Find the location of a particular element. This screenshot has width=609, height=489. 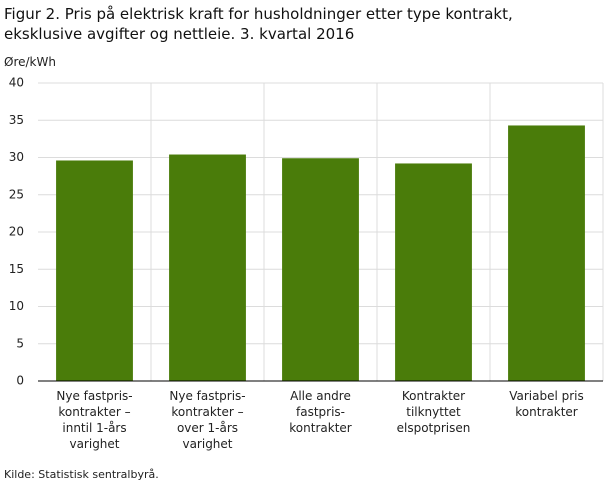

x-tick-label: Kontrakter tilknyttet elspotprisen is located at coordinates (433, 412).